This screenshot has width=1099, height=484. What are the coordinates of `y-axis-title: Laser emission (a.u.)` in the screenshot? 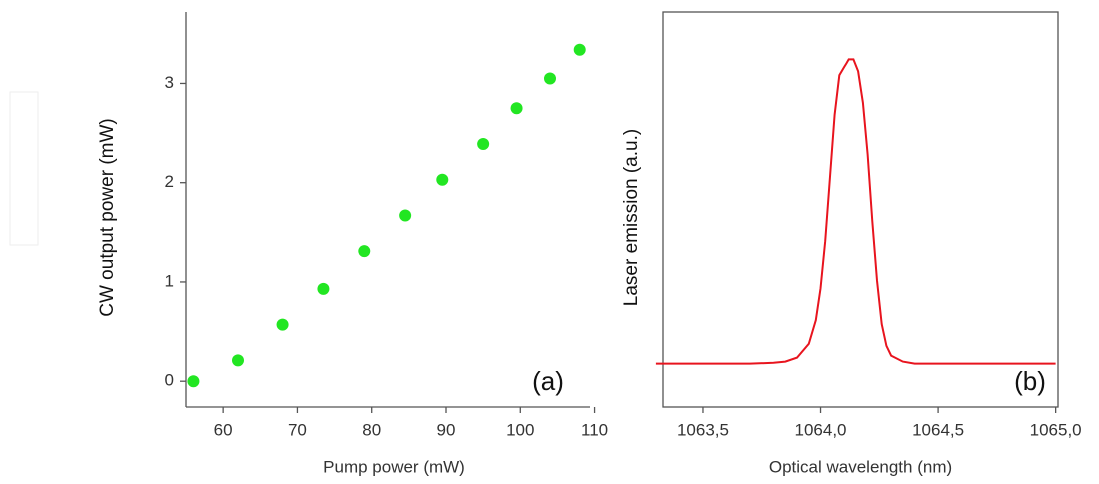 It's located at (631, 217).